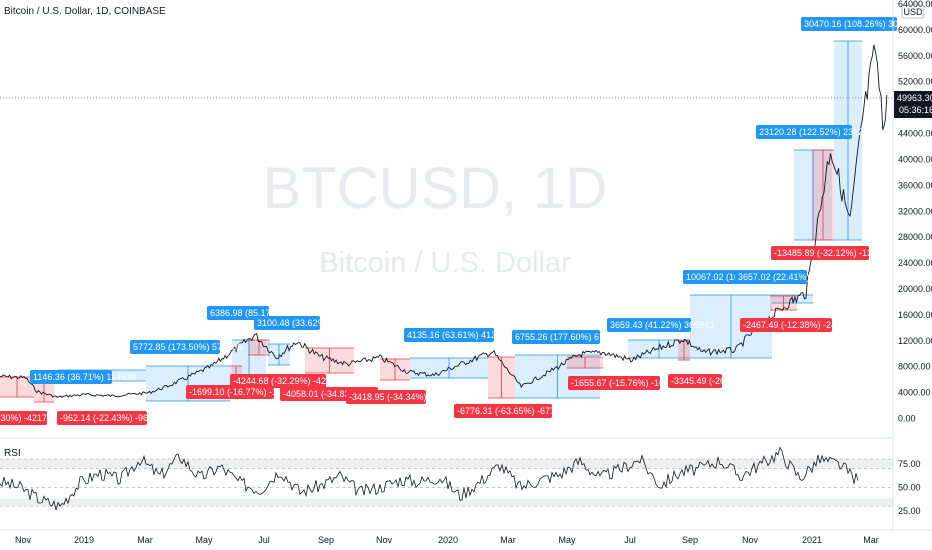 The width and height of the screenshot is (932, 550). Describe the element at coordinates (85, 11) in the screenshot. I see `chart-title: Bitcoin / U.S. Dollar, 1D, COINBASE` at that location.